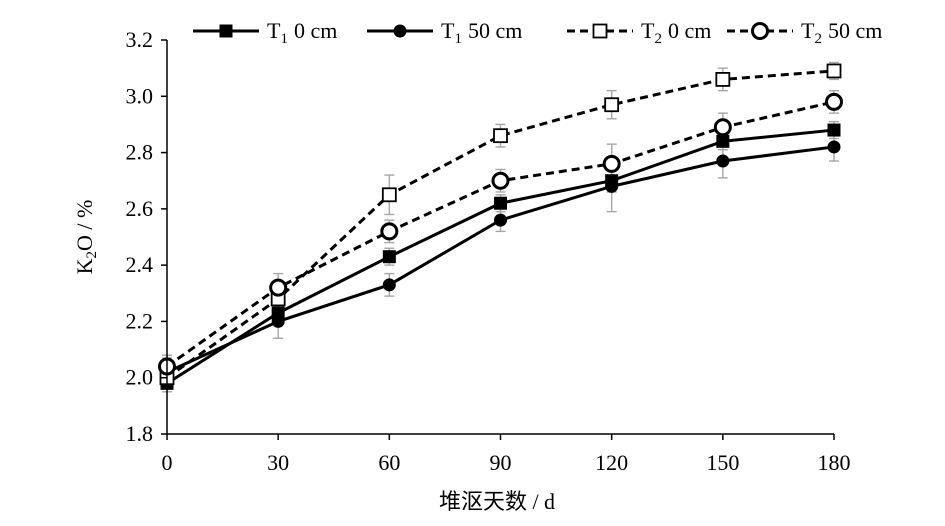 The image size is (945, 526). What do you see at coordinates (140, 208) in the screenshot?
I see `y-tick-label: 2.6` at bounding box center [140, 208].